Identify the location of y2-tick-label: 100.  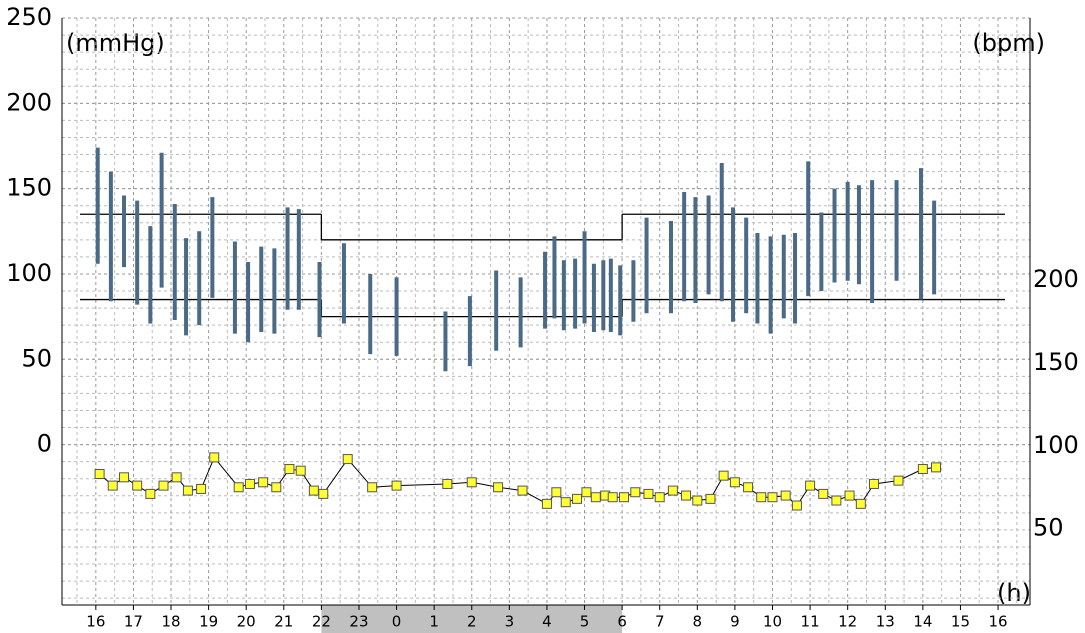
(1056, 445).